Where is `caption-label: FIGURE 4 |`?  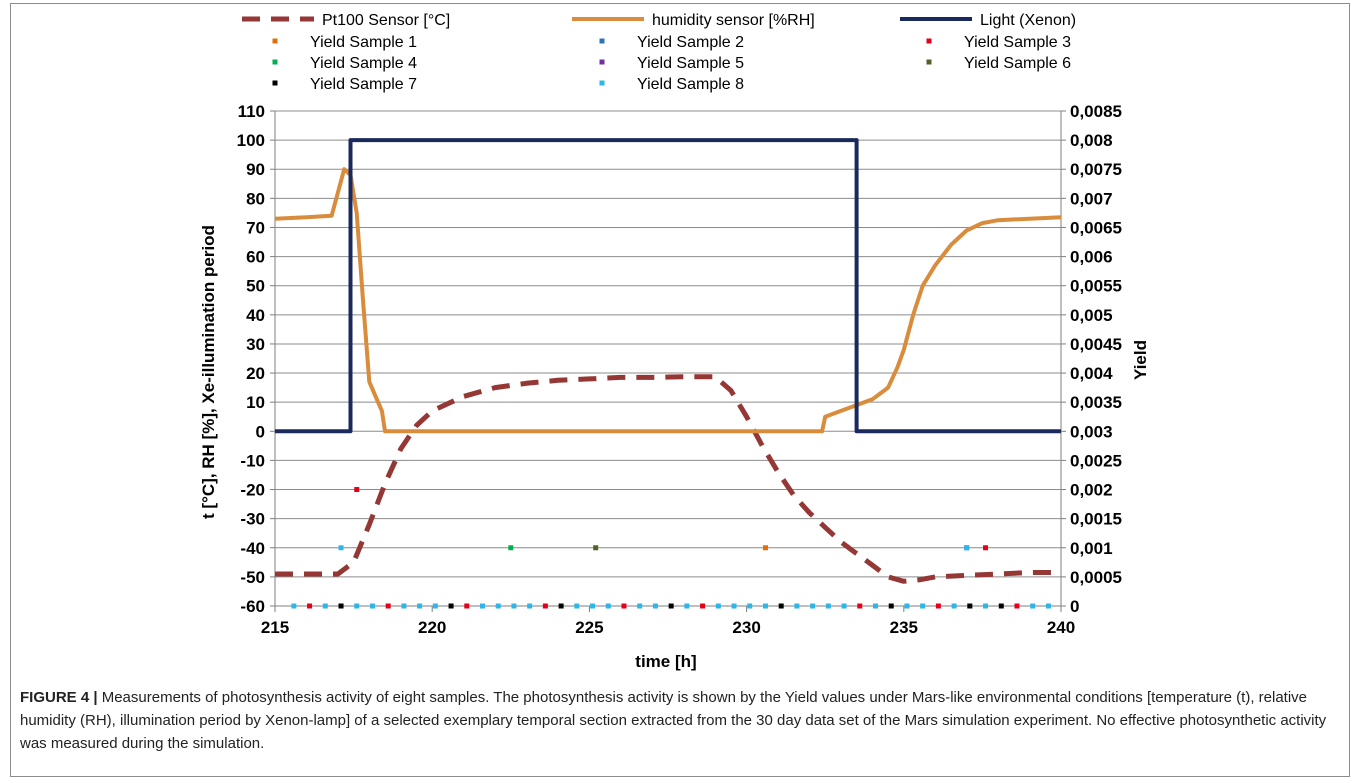 caption-label: FIGURE 4 | is located at coordinates (59, 697).